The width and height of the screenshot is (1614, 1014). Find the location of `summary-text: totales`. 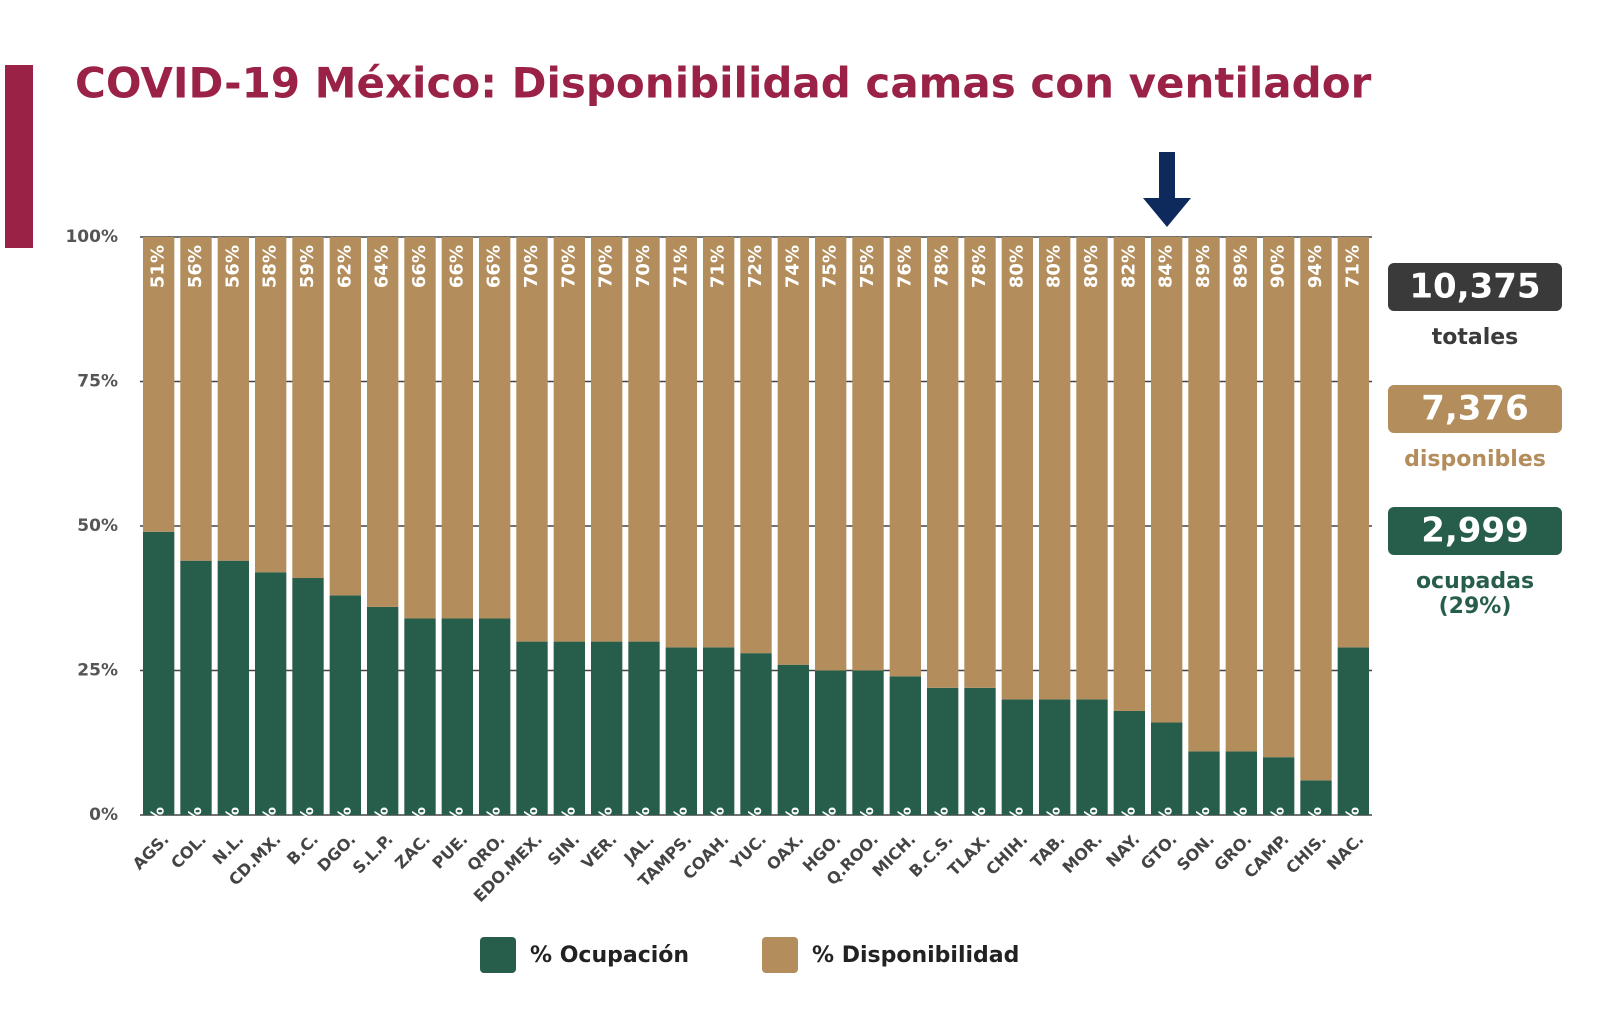

summary-text: totales is located at coordinates (1475, 337).